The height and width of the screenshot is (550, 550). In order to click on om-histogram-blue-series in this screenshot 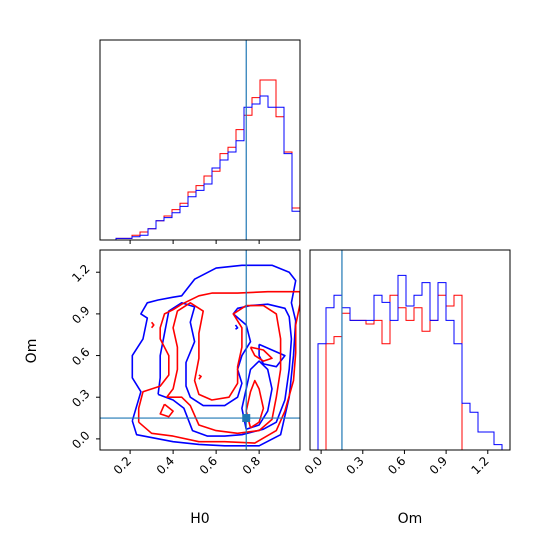, I will do `click(410, 362)`.